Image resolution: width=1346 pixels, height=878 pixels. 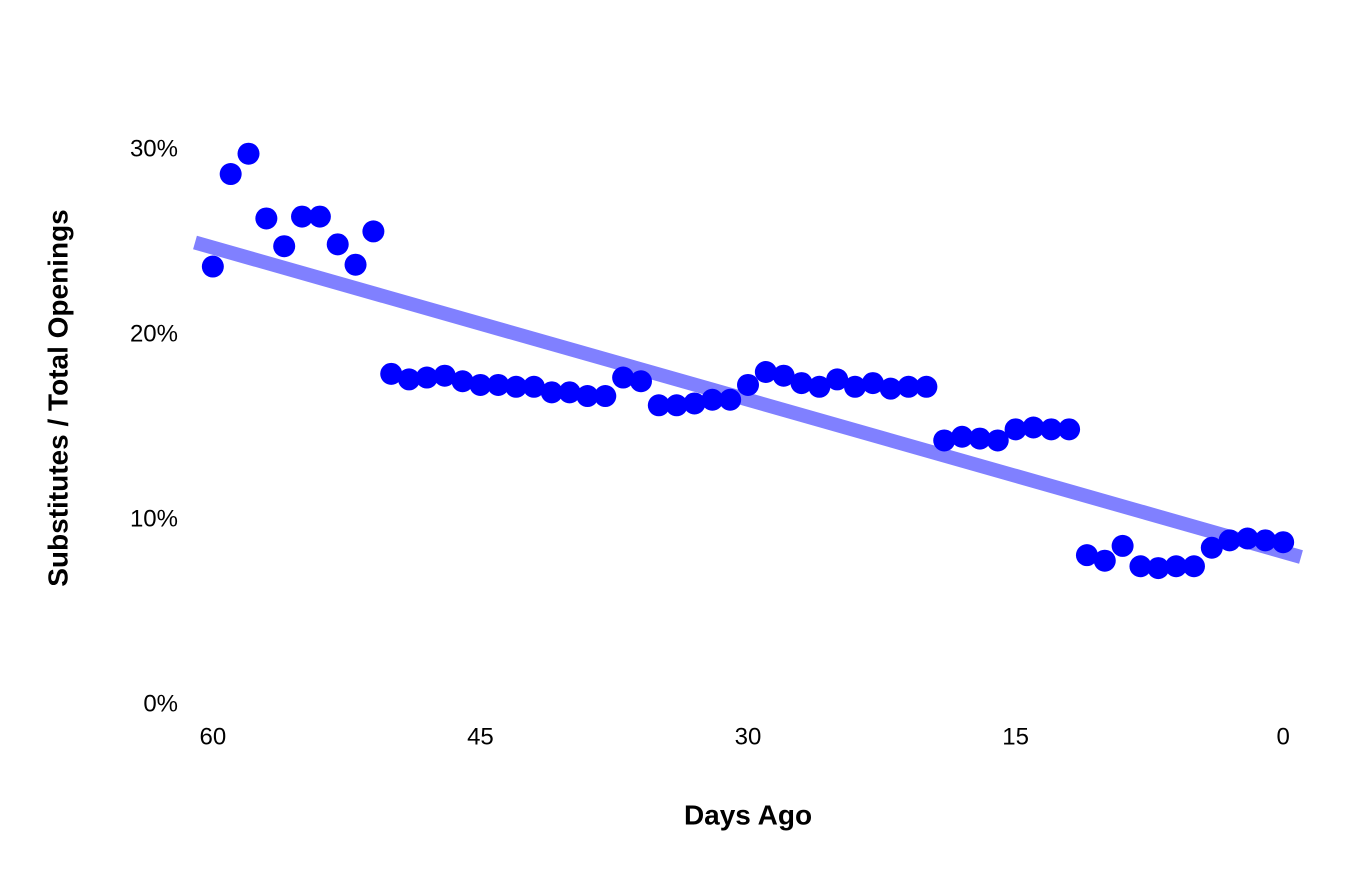 I want to click on x-tick-label: 60, so click(x=212, y=736).